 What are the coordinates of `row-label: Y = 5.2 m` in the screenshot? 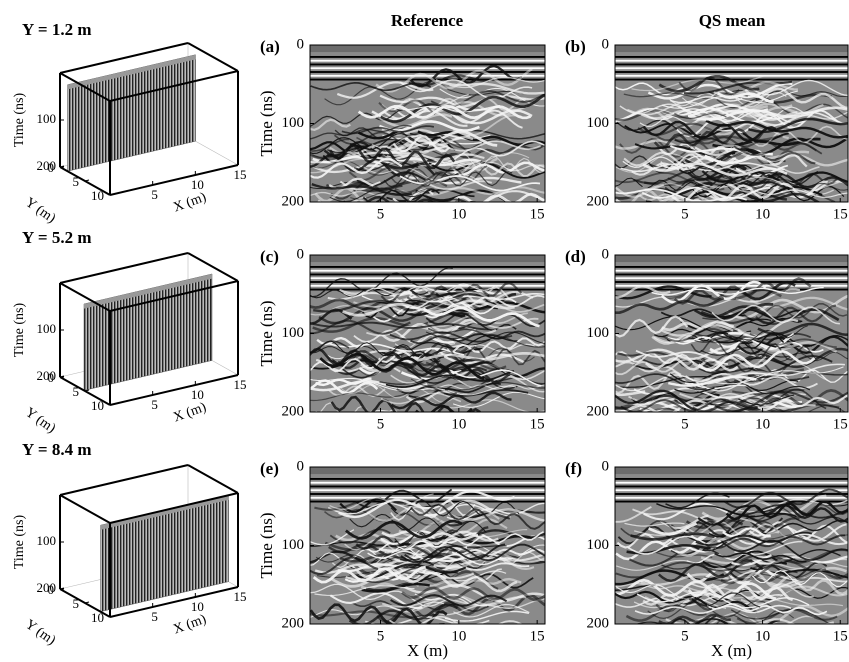 It's located at (57, 237).